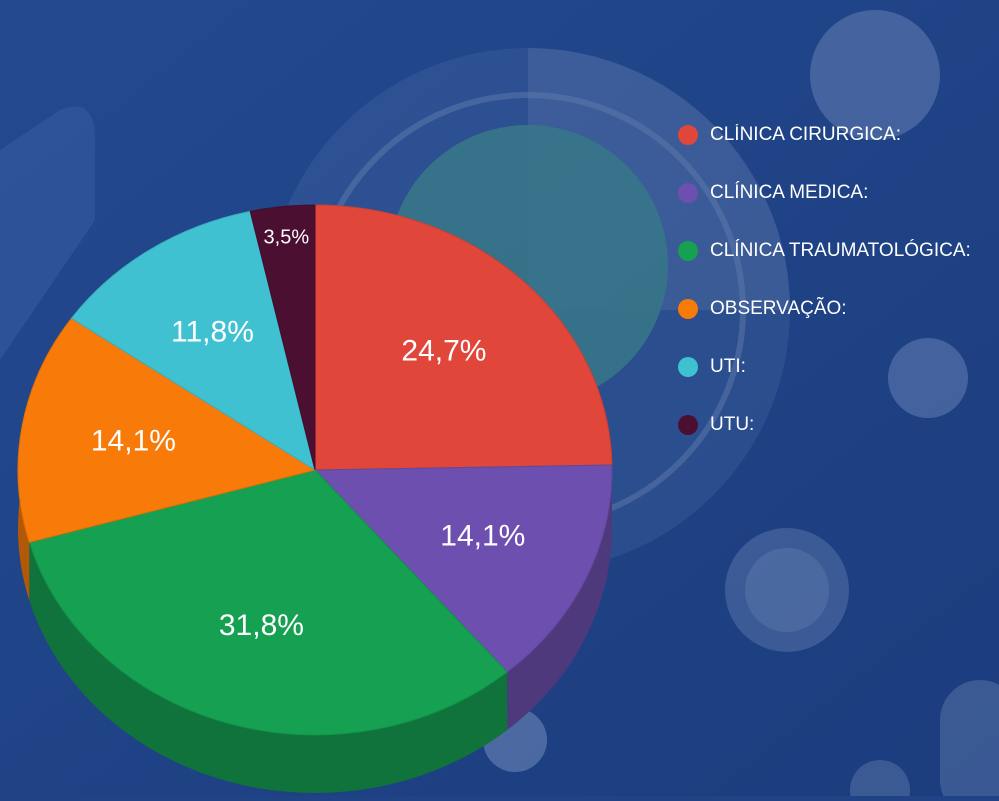 The image size is (999, 801). Describe the element at coordinates (287, 237) in the screenshot. I see `data-label: 3,5%` at that location.